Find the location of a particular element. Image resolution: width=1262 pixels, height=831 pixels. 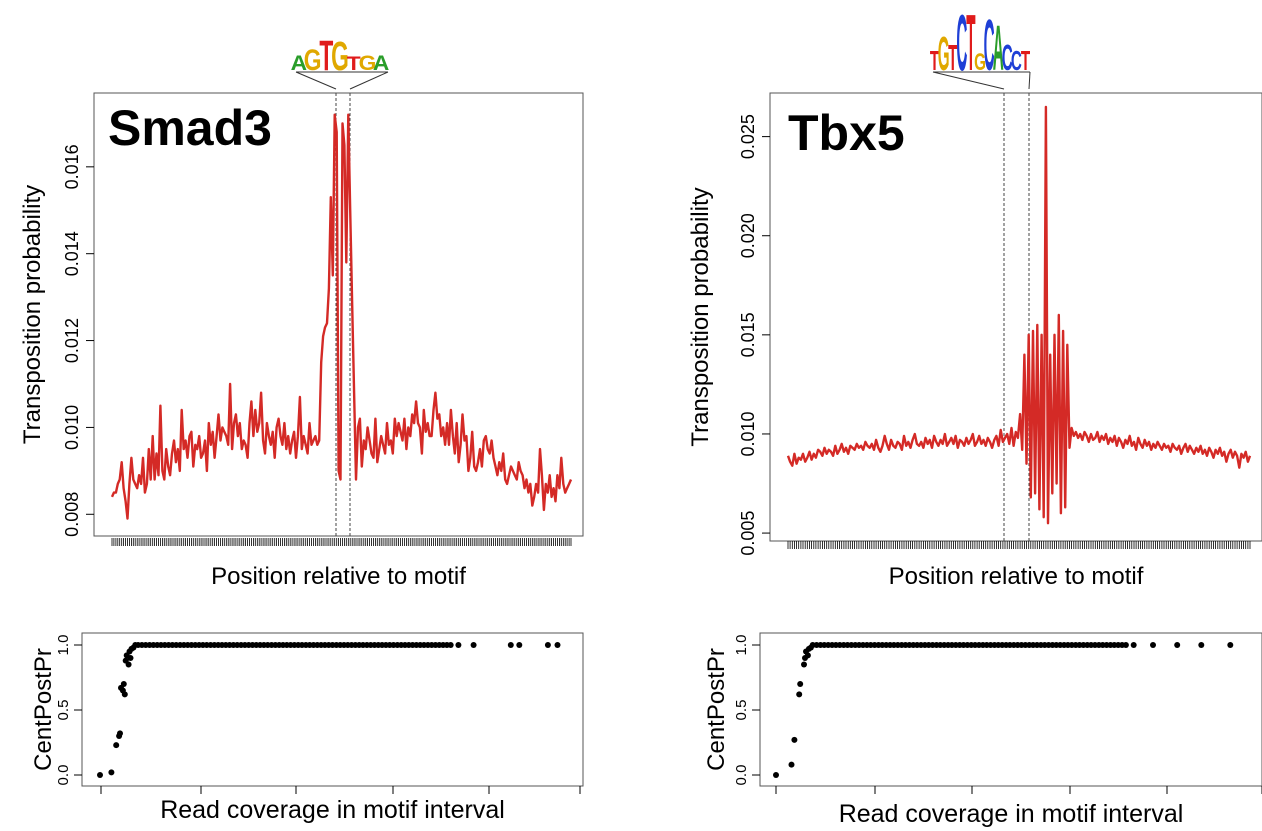

panel-label: Smad3 is located at coordinates (190, 128).